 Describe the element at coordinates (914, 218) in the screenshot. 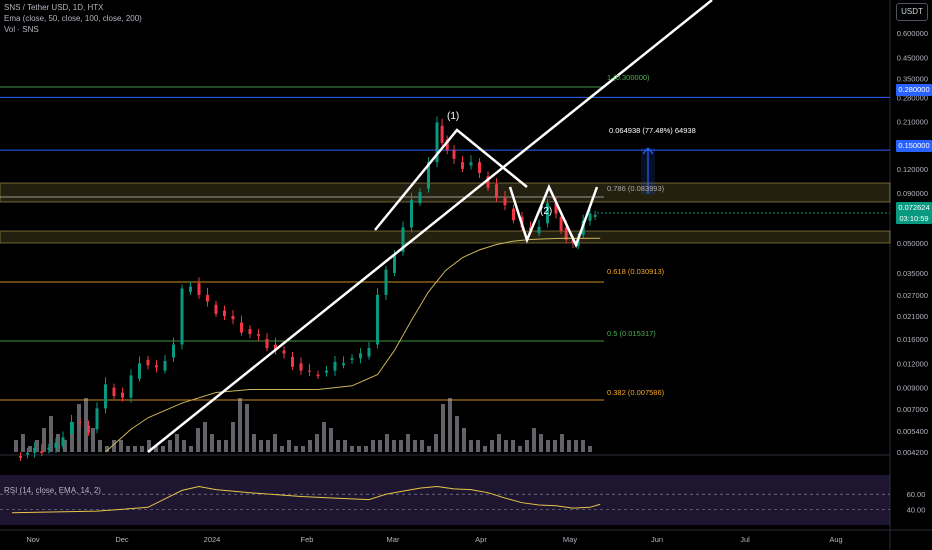

I see `bar-countdown: 03:10:59` at that location.